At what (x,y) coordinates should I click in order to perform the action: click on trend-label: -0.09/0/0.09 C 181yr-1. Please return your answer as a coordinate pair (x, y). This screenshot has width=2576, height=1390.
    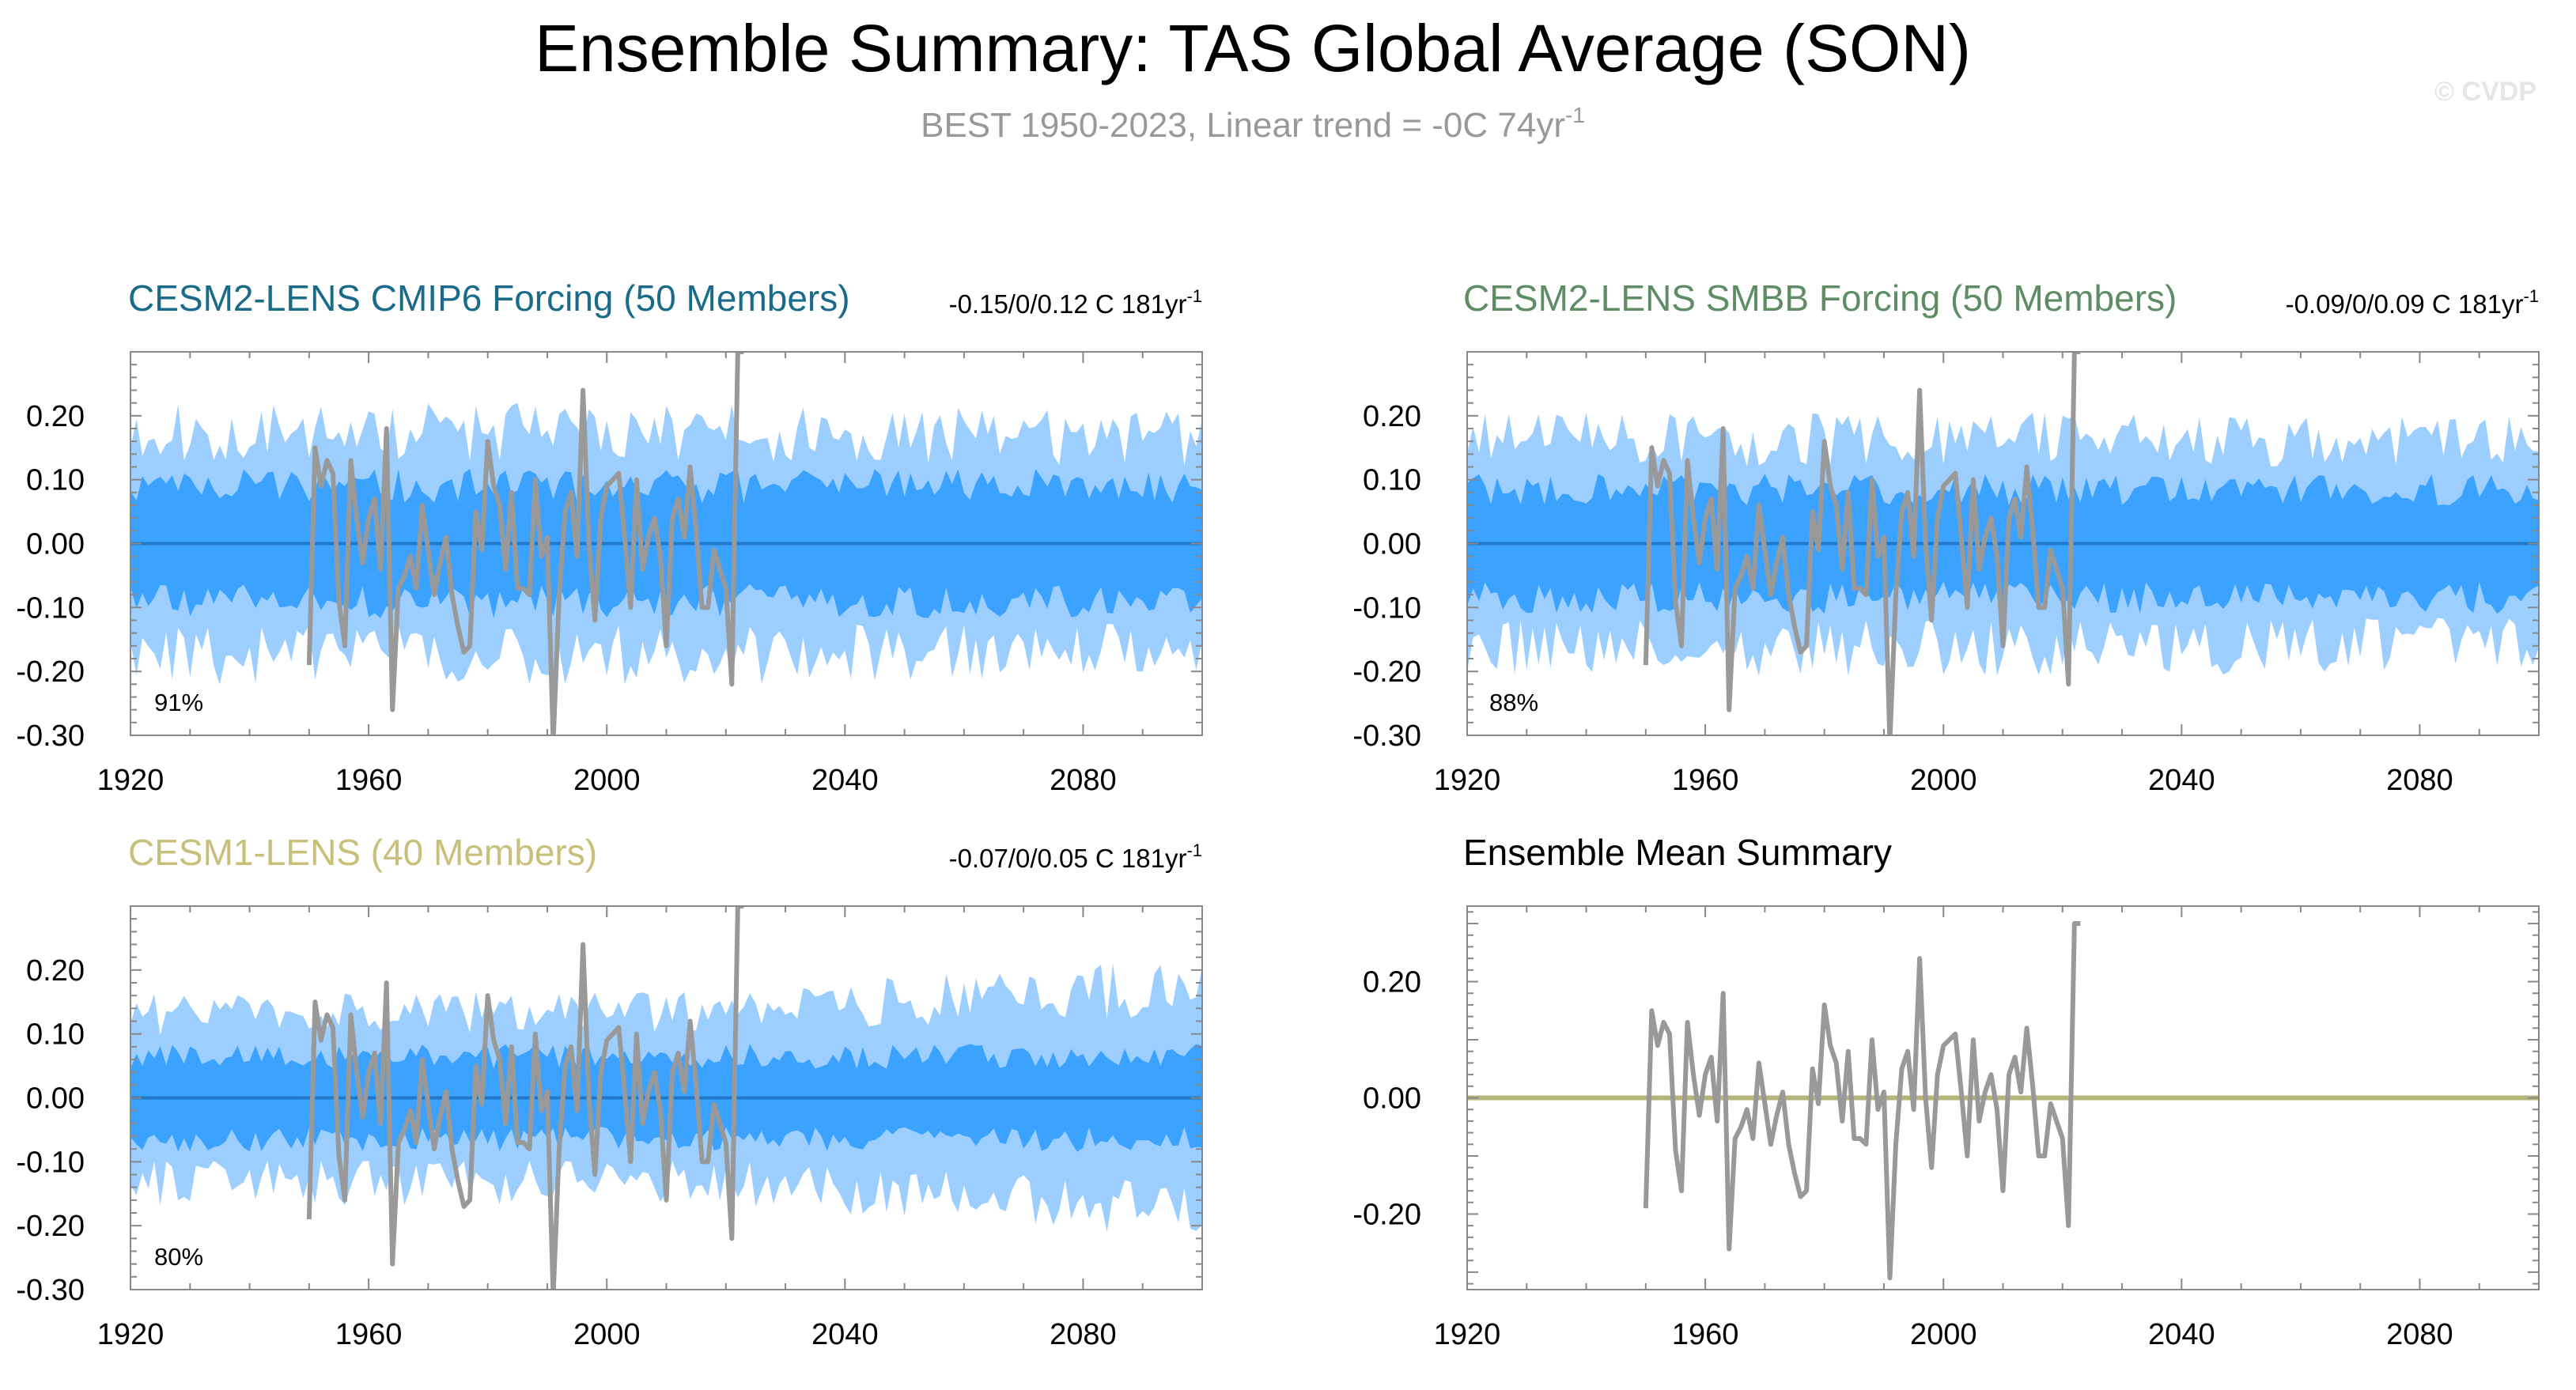
    Looking at the image, I should click on (2412, 302).